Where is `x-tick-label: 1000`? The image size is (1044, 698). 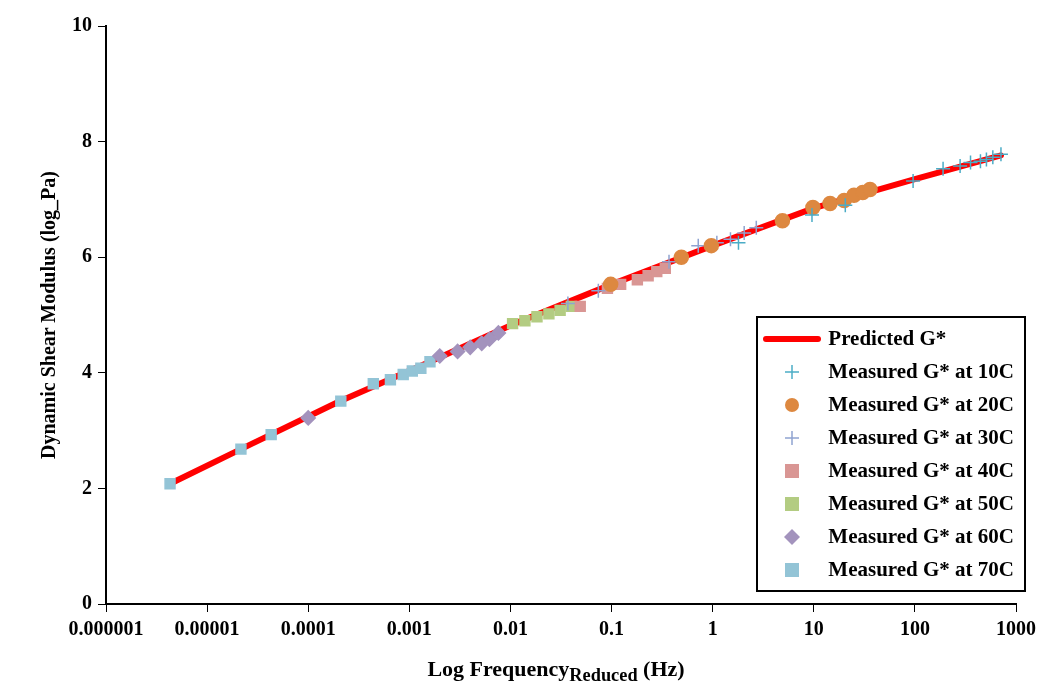
x-tick-label: 1000 is located at coordinates (1016, 628).